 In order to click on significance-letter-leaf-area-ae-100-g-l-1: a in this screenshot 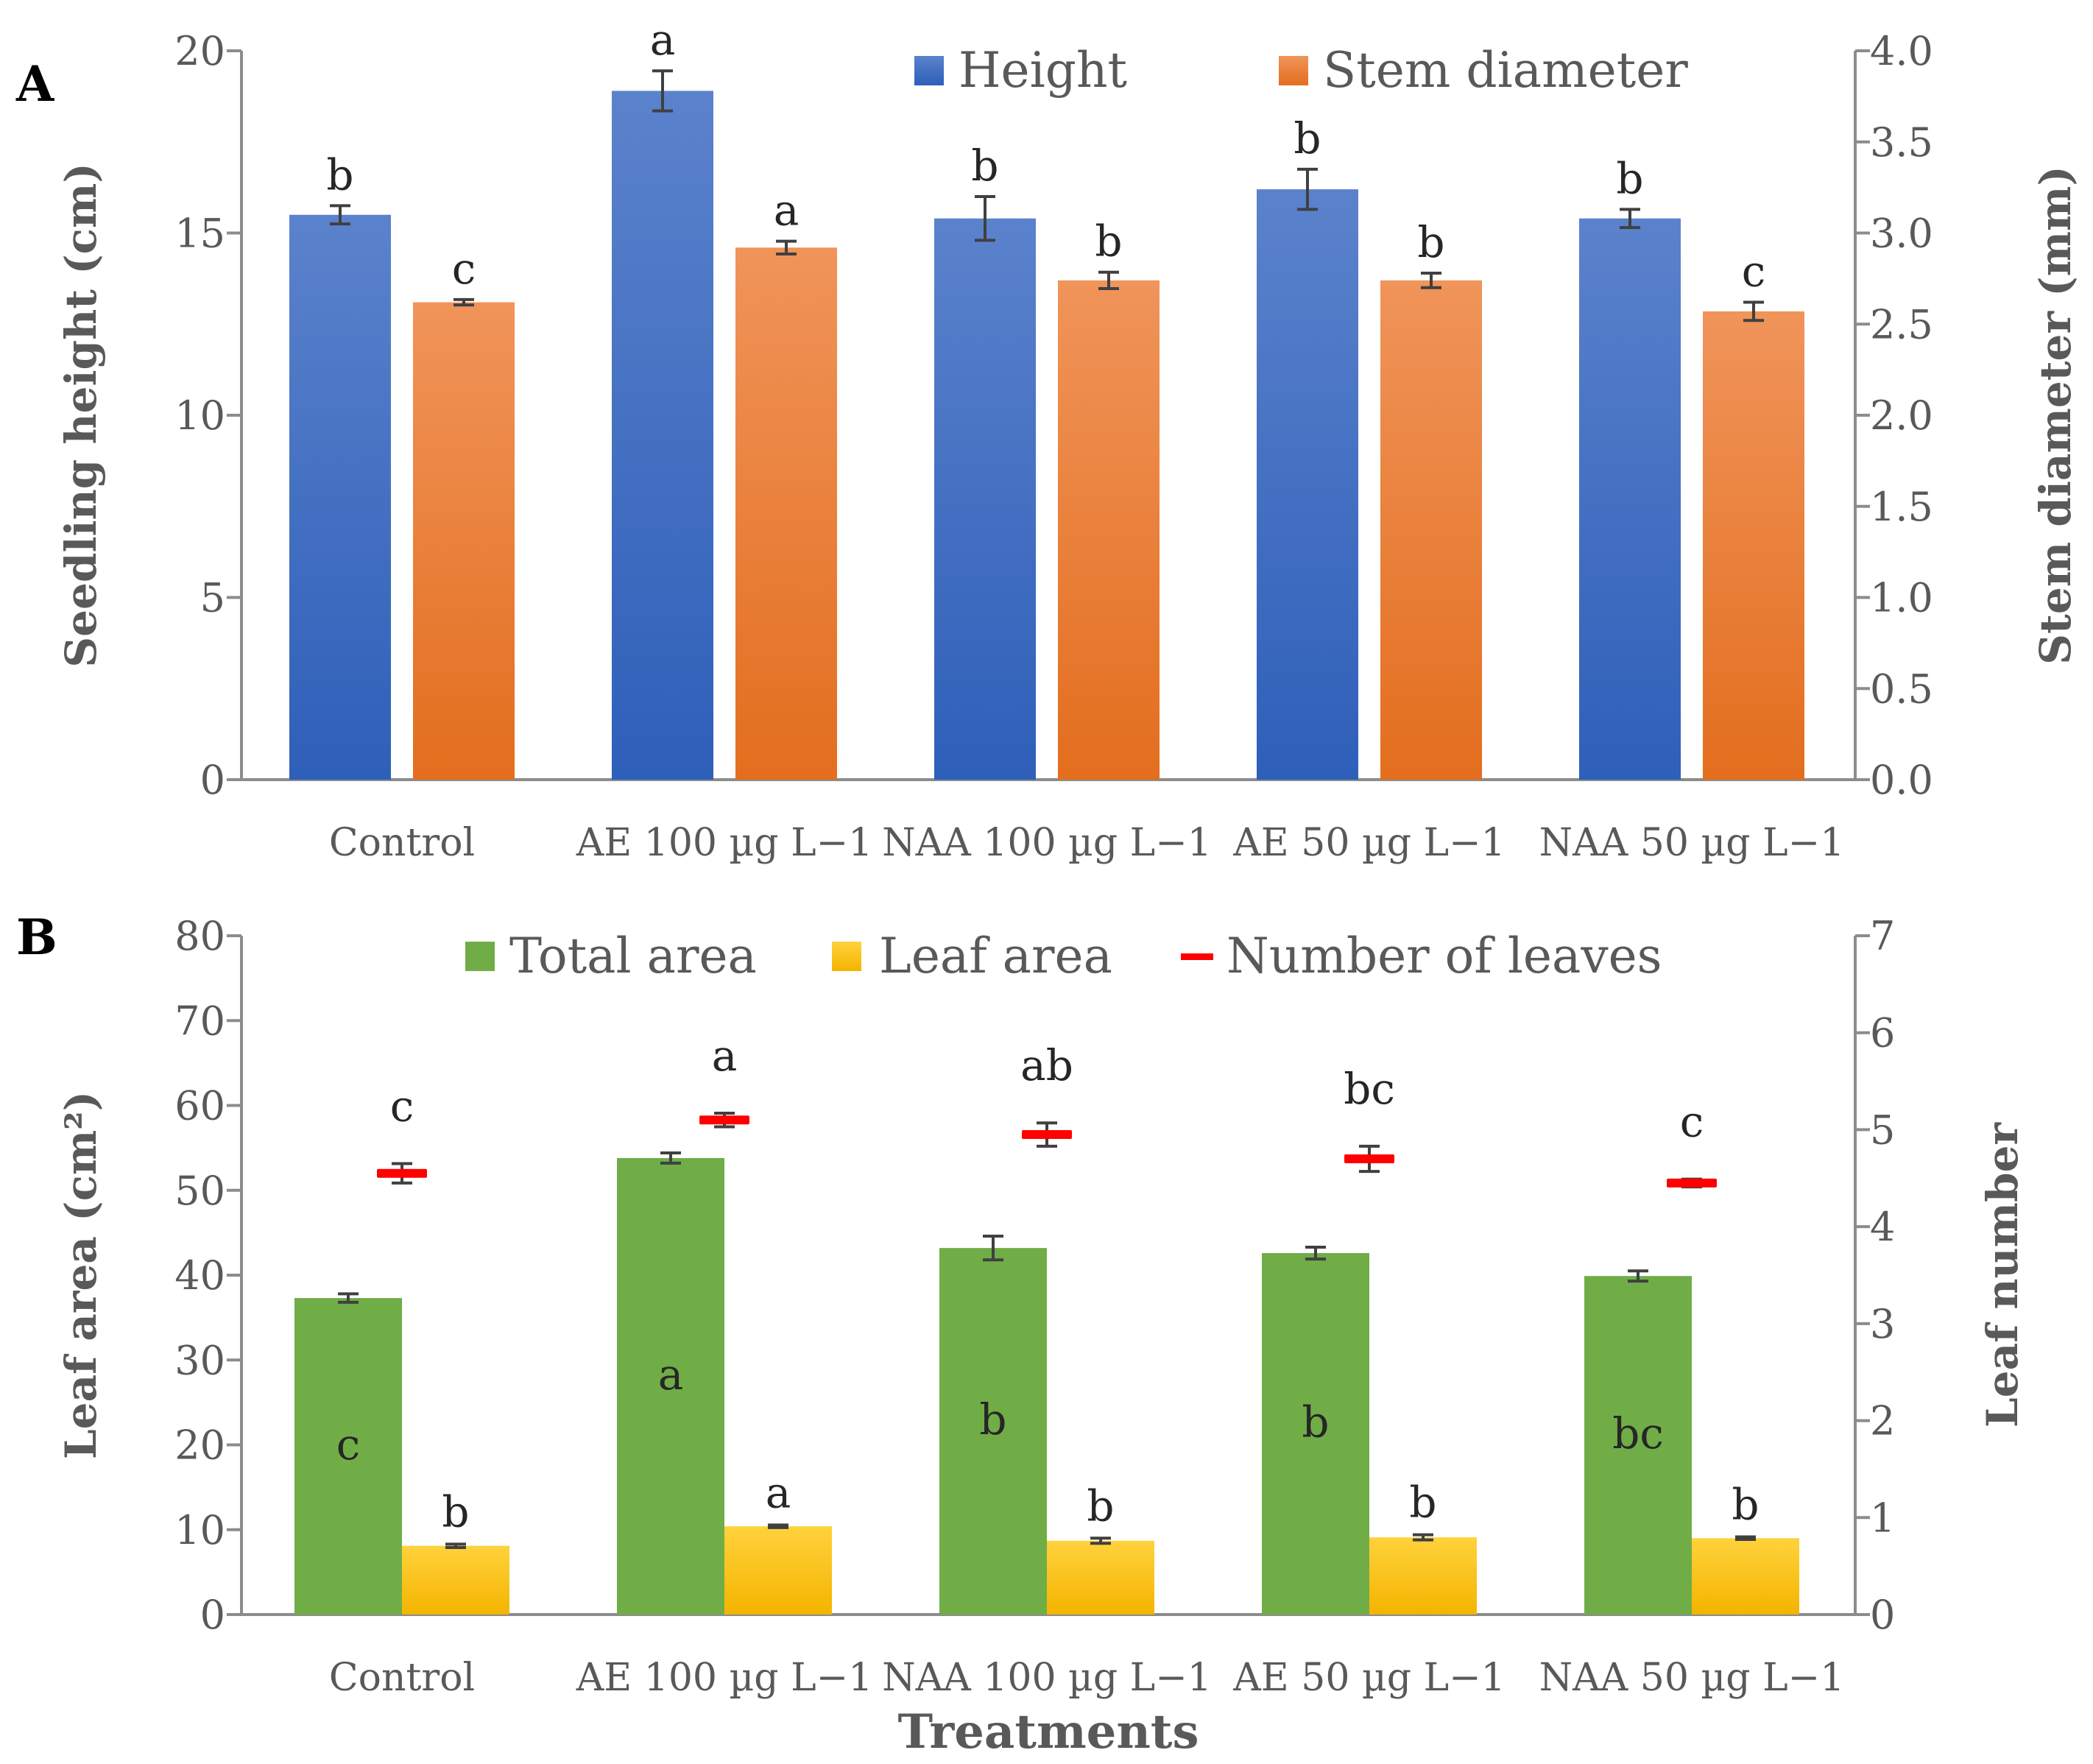, I will do `click(779, 1492)`.